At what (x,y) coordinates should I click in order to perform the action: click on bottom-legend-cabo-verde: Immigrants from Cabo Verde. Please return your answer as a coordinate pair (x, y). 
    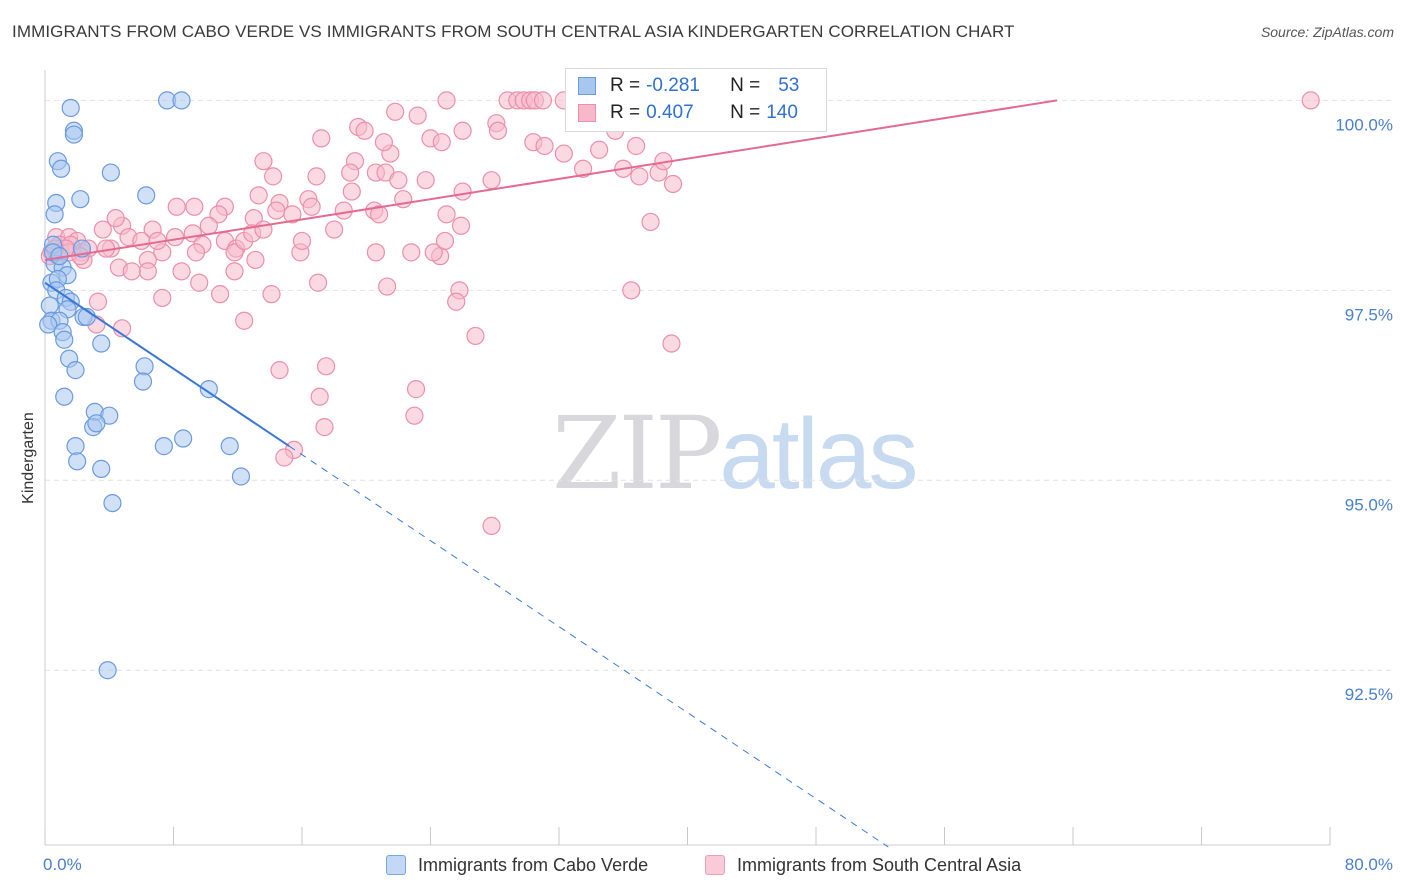
    Looking at the image, I should click on (517, 865).